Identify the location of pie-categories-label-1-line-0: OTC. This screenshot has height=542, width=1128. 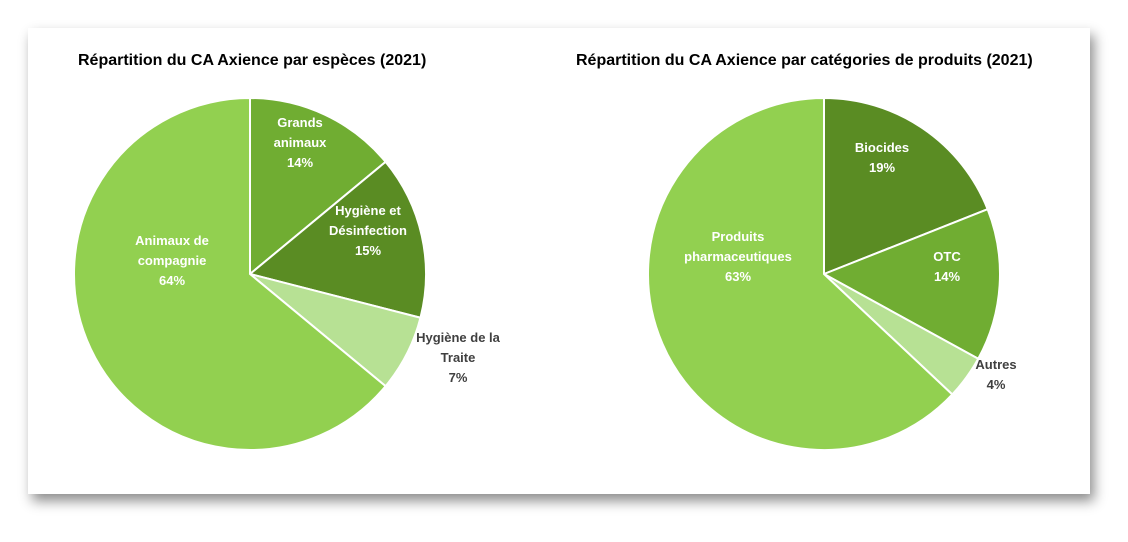
(947, 256).